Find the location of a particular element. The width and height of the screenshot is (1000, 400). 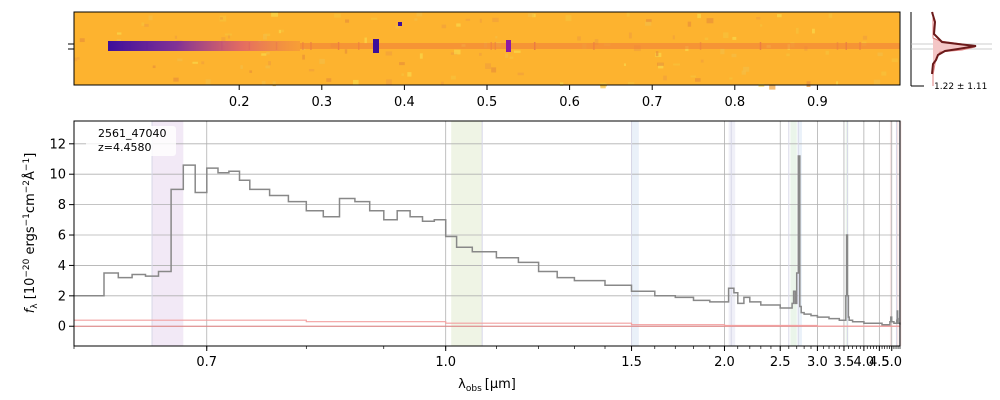

ytick-label: 2 is located at coordinates (62, 296).